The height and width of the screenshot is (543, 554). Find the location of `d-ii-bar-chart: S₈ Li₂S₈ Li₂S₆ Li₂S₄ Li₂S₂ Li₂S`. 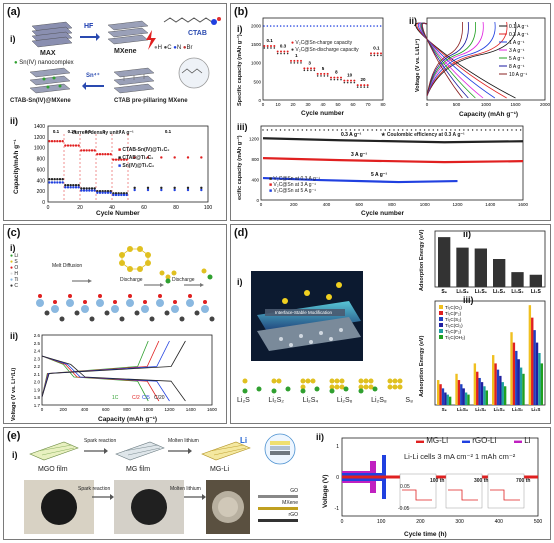

d-ii-bar-chart: S₈ Li₂S₈ Li₂S₆ Li₂S₄ Li₂S₂ Li₂S is located at coordinates (490, 262).